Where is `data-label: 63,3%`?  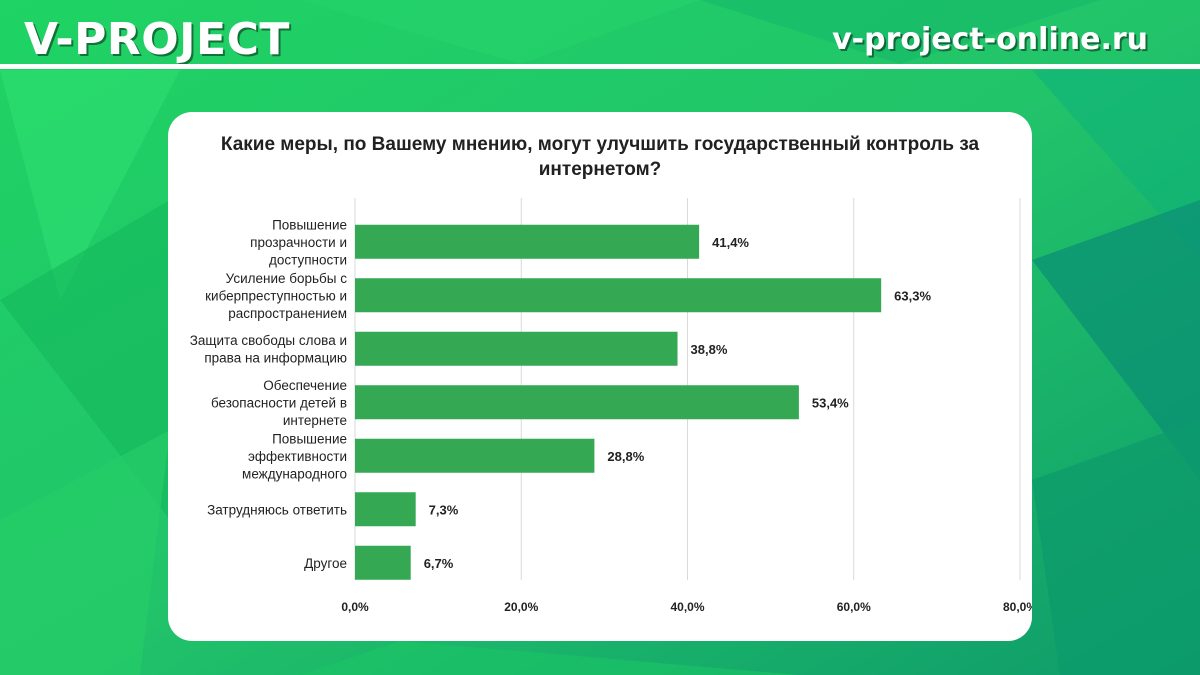 data-label: 63,3% is located at coordinates (912, 295).